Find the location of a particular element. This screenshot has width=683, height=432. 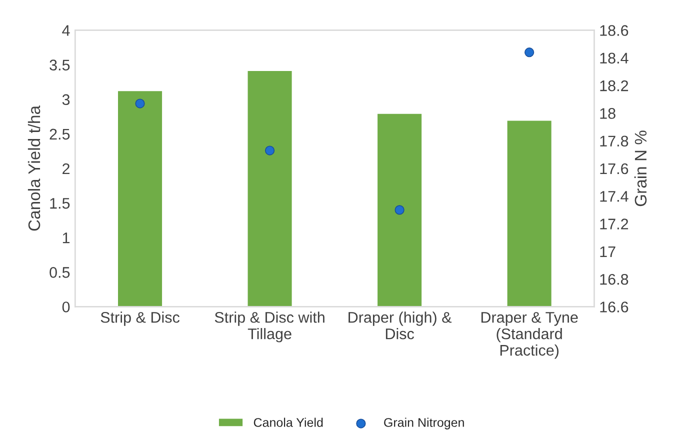

y-tick-label: 1.5 is located at coordinates (60, 203).